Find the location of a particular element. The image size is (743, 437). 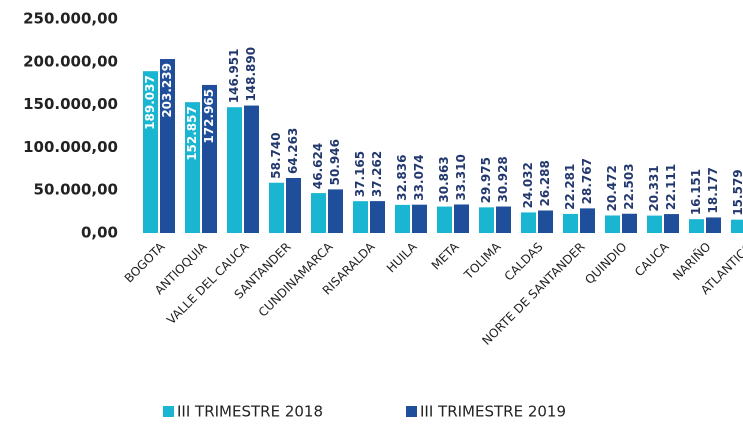

value-label: 22.111 is located at coordinates (671, 187).